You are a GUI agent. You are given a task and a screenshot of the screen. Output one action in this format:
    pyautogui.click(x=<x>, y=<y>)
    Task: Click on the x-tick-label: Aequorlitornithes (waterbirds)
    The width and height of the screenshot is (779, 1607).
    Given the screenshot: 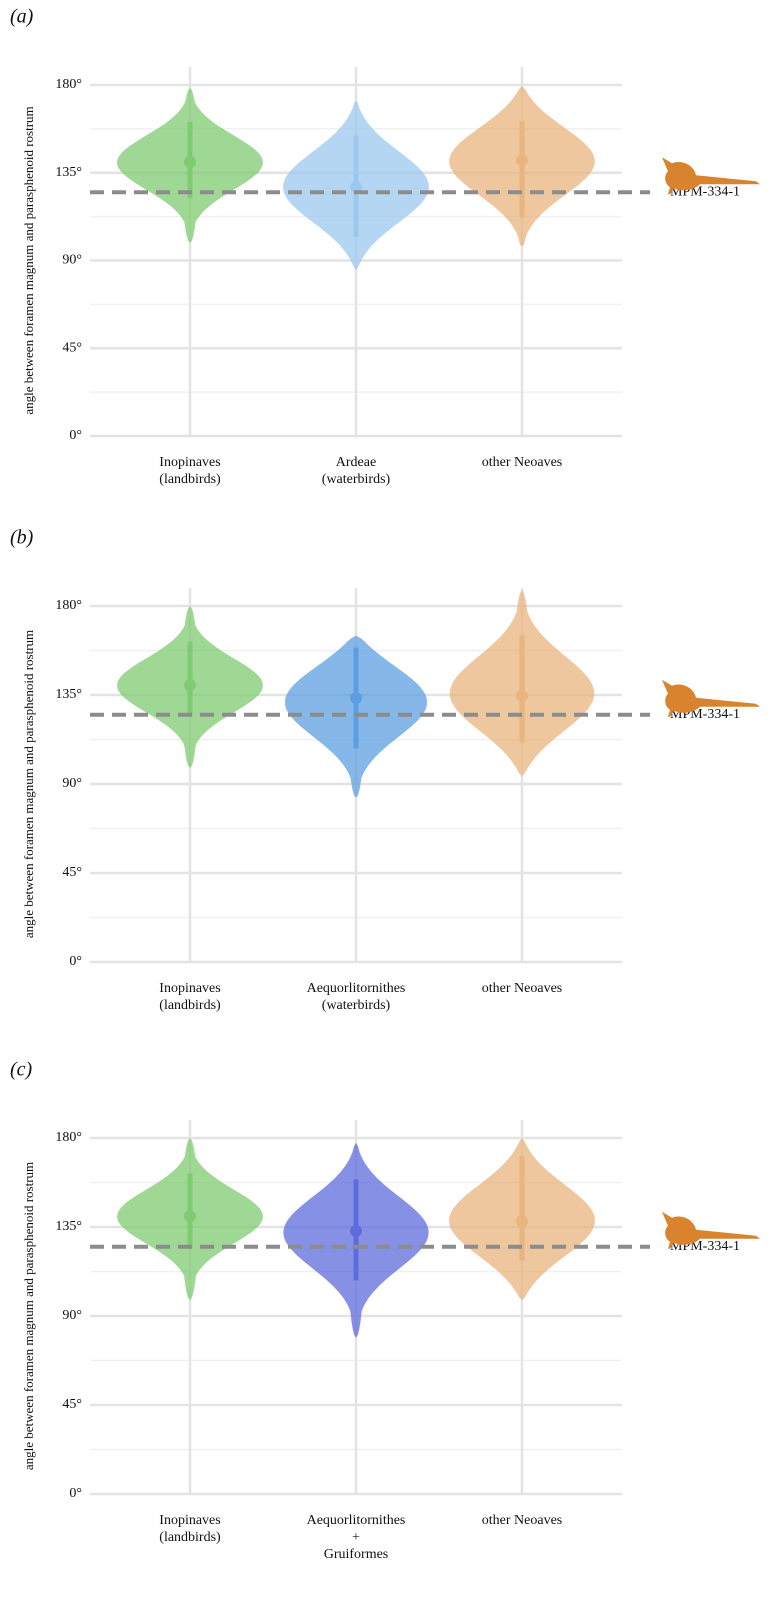 What is the action you would take?
    pyautogui.click(x=356, y=997)
    